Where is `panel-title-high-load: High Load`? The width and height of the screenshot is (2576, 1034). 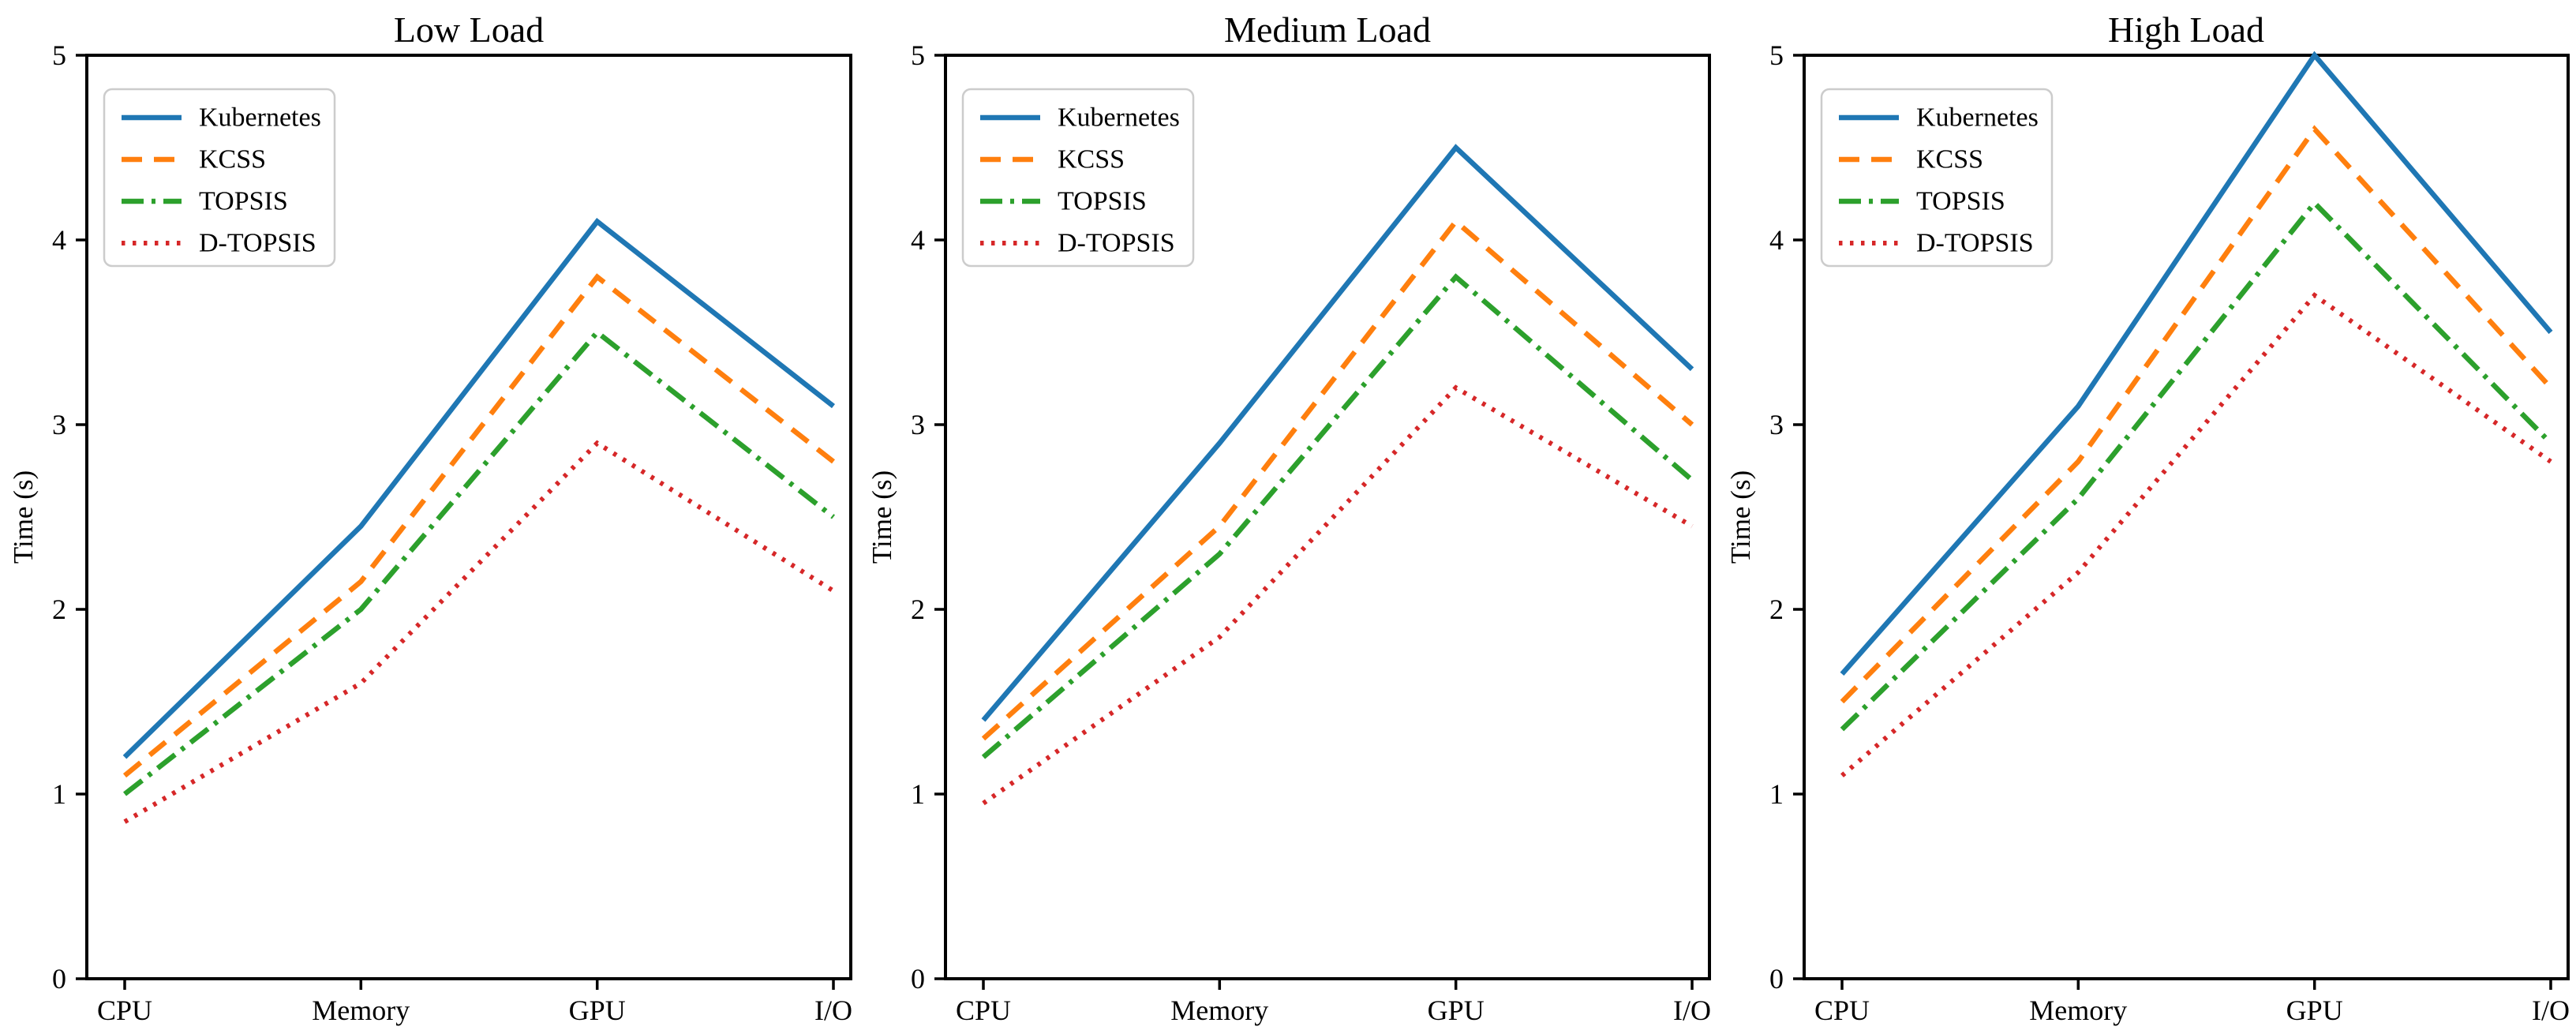
panel-title-high-load: High Load is located at coordinates (2185, 29).